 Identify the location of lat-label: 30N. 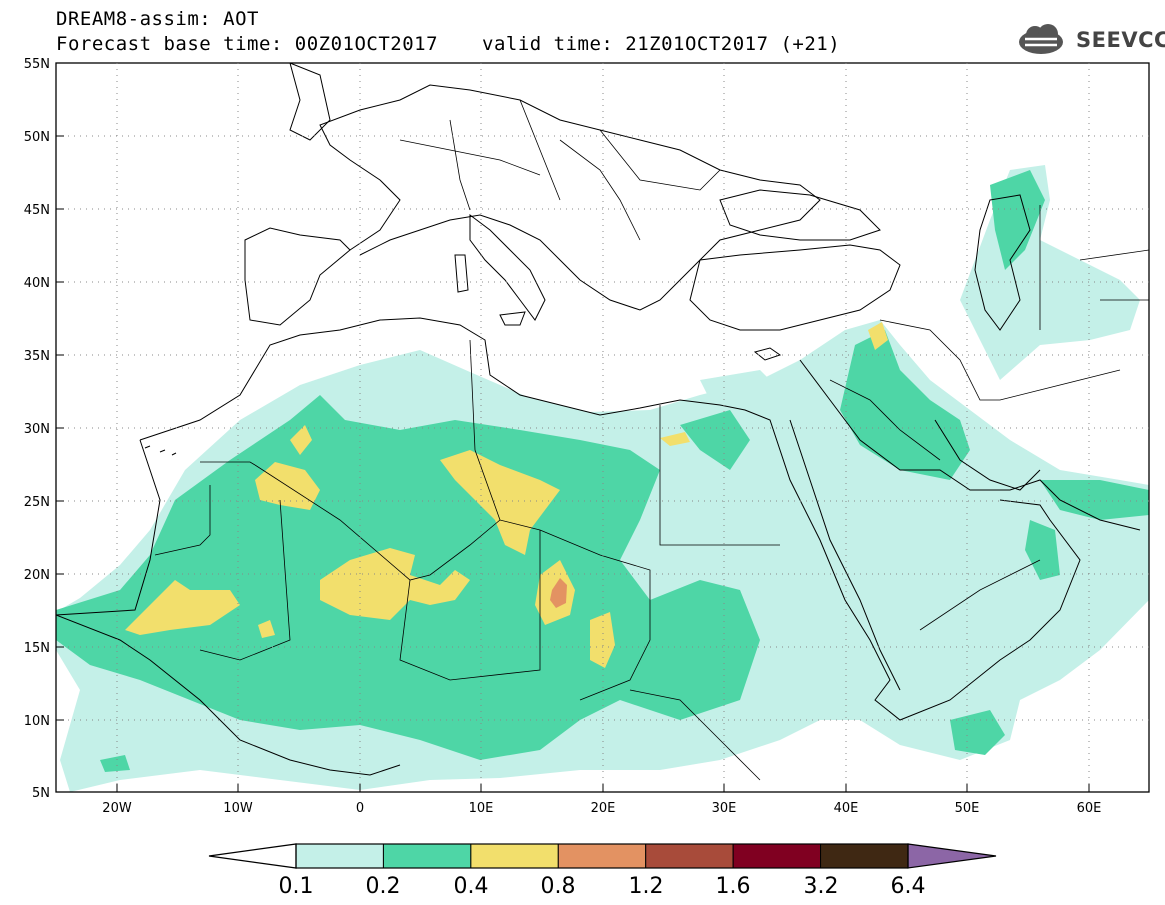
(37, 429).